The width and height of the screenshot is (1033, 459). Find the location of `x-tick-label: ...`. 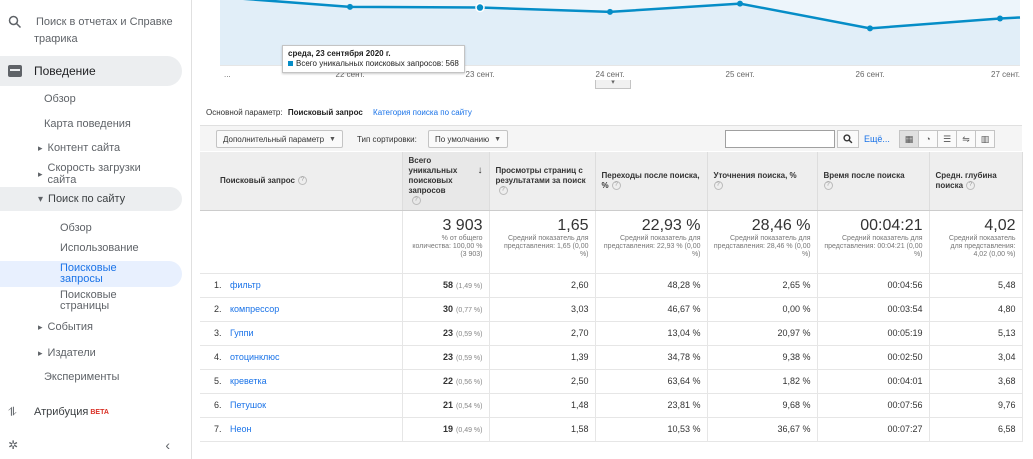

x-tick-label: ... is located at coordinates (227, 74).